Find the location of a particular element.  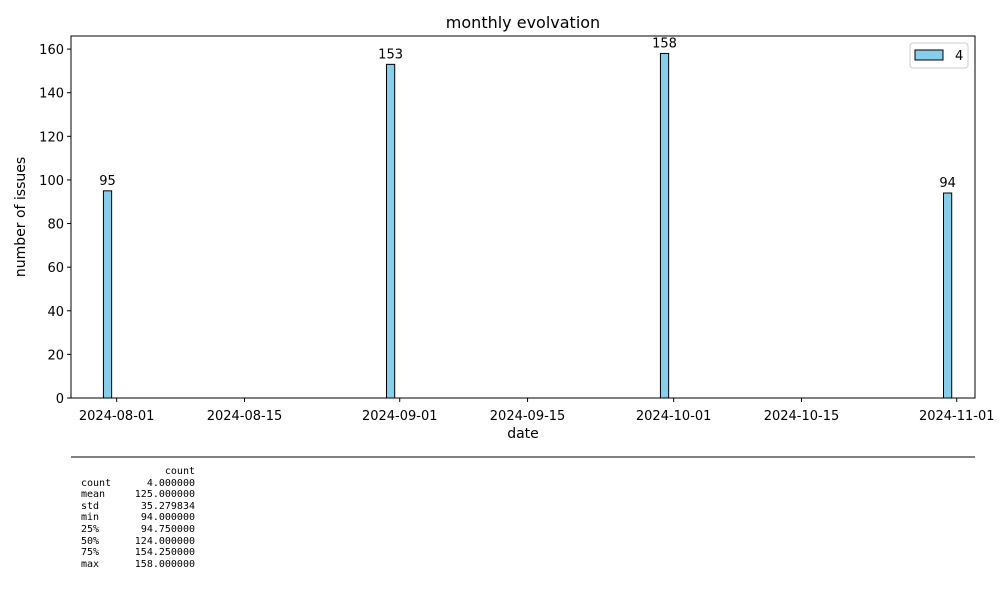

stats-row-value: 124.000000 is located at coordinates (164, 541).